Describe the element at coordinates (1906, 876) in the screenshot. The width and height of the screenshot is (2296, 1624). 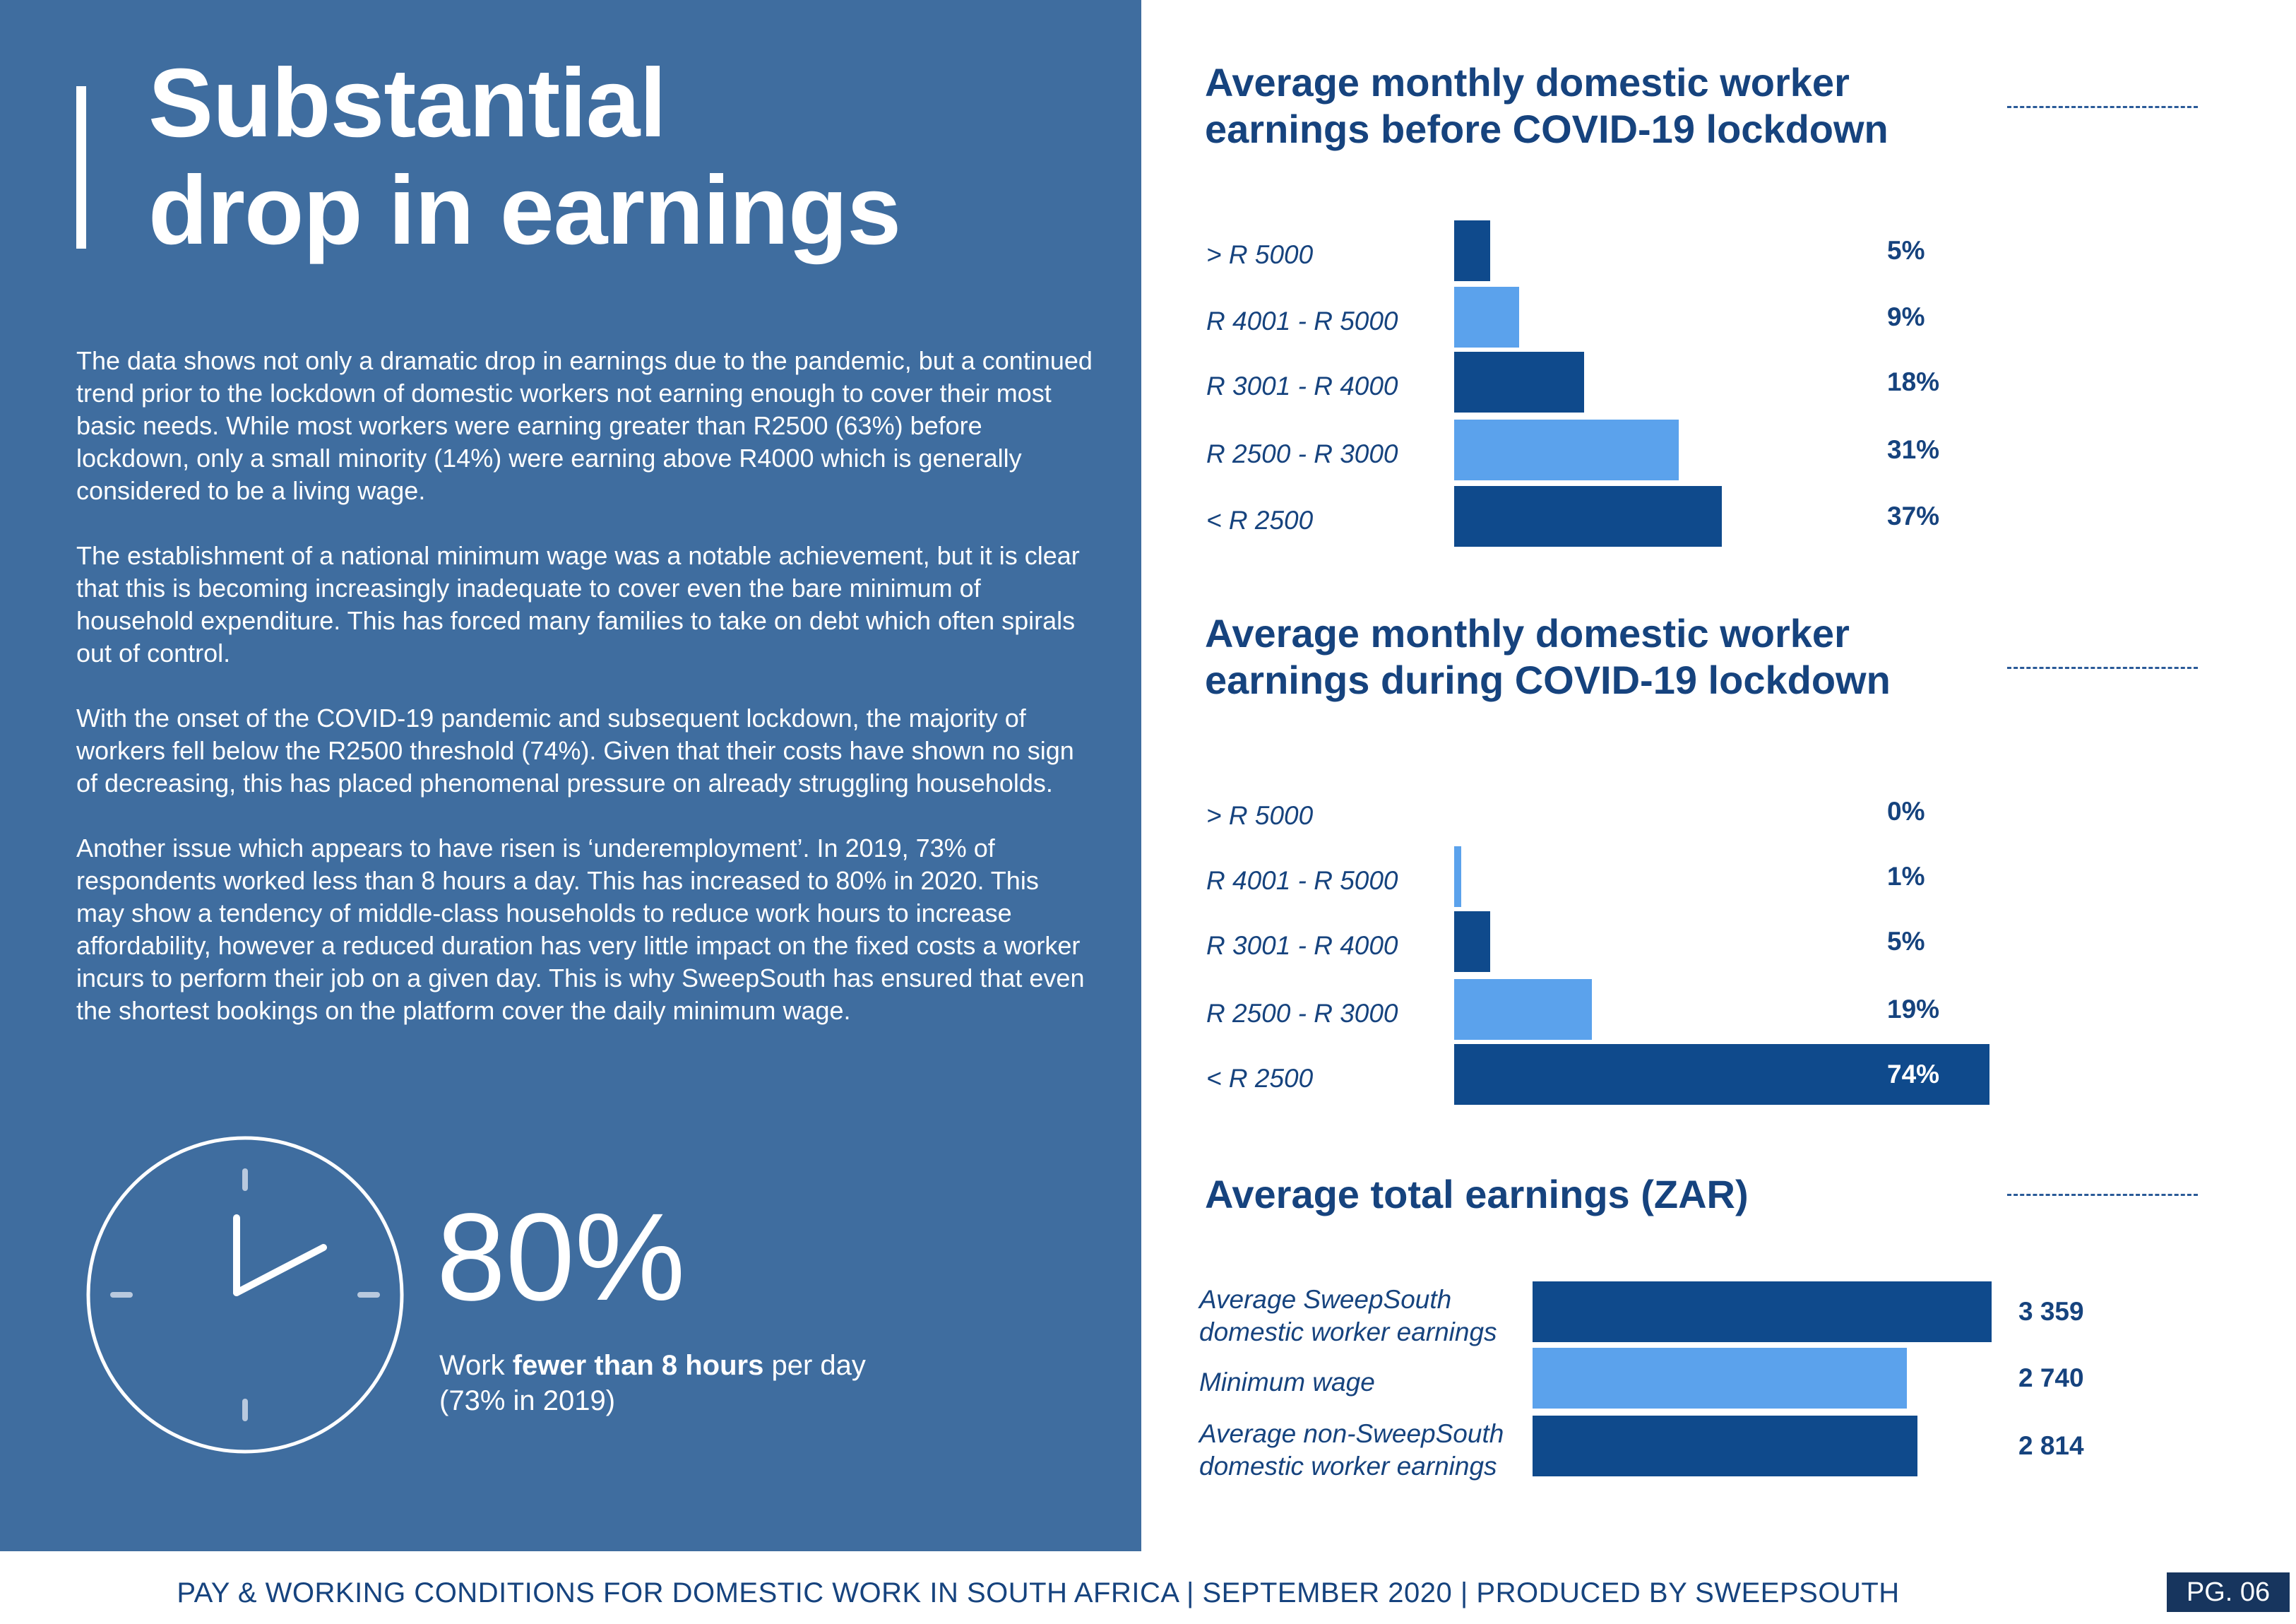
I see `value-label: 1%` at that location.